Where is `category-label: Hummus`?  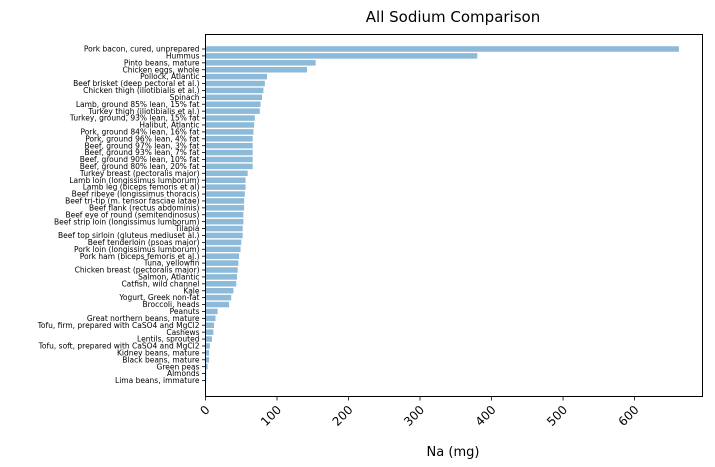
category-label: Hummus is located at coordinates (183, 56).